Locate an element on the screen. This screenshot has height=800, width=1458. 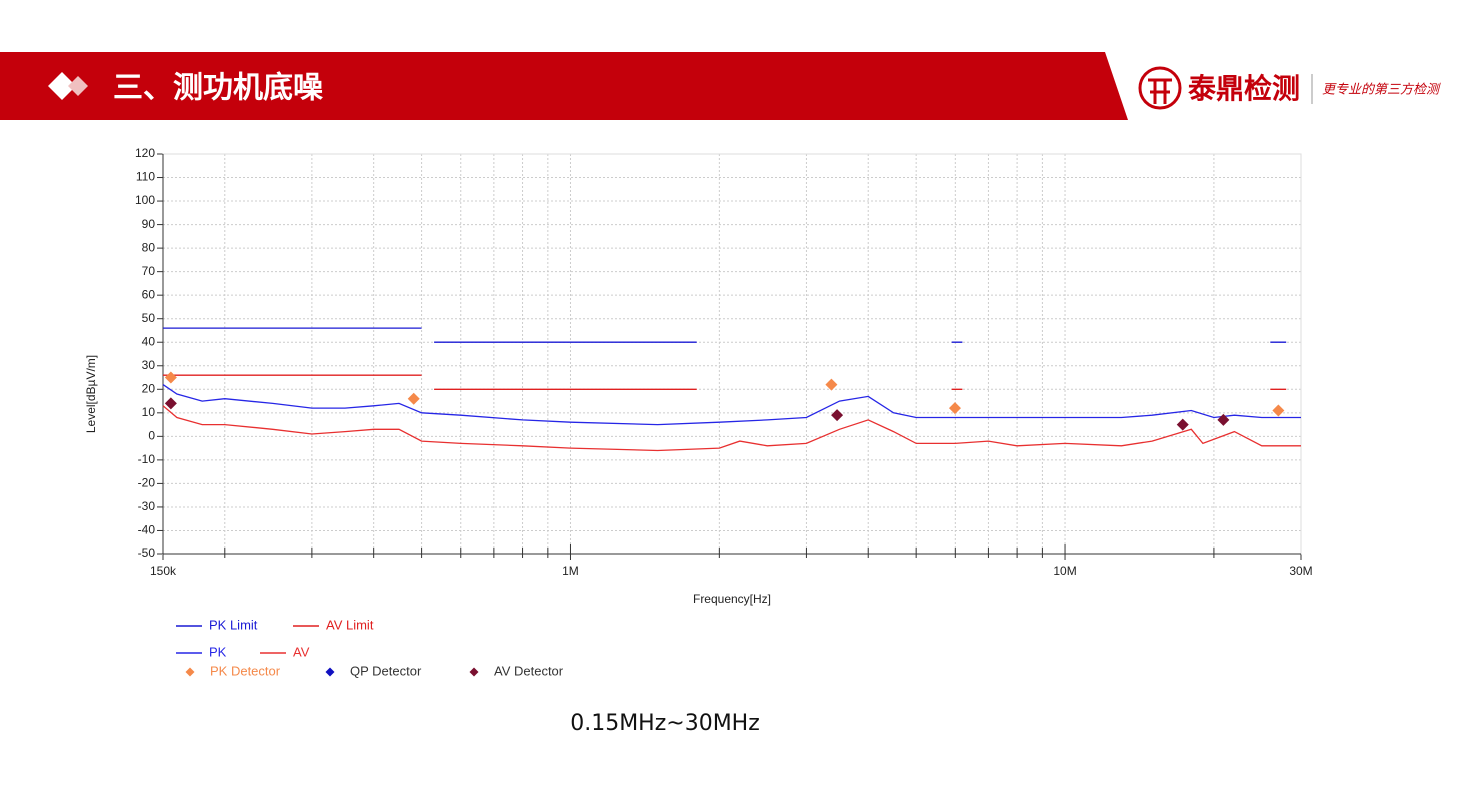
caption: 0.15MHz~30MHz is located at coordinates (665, 723).